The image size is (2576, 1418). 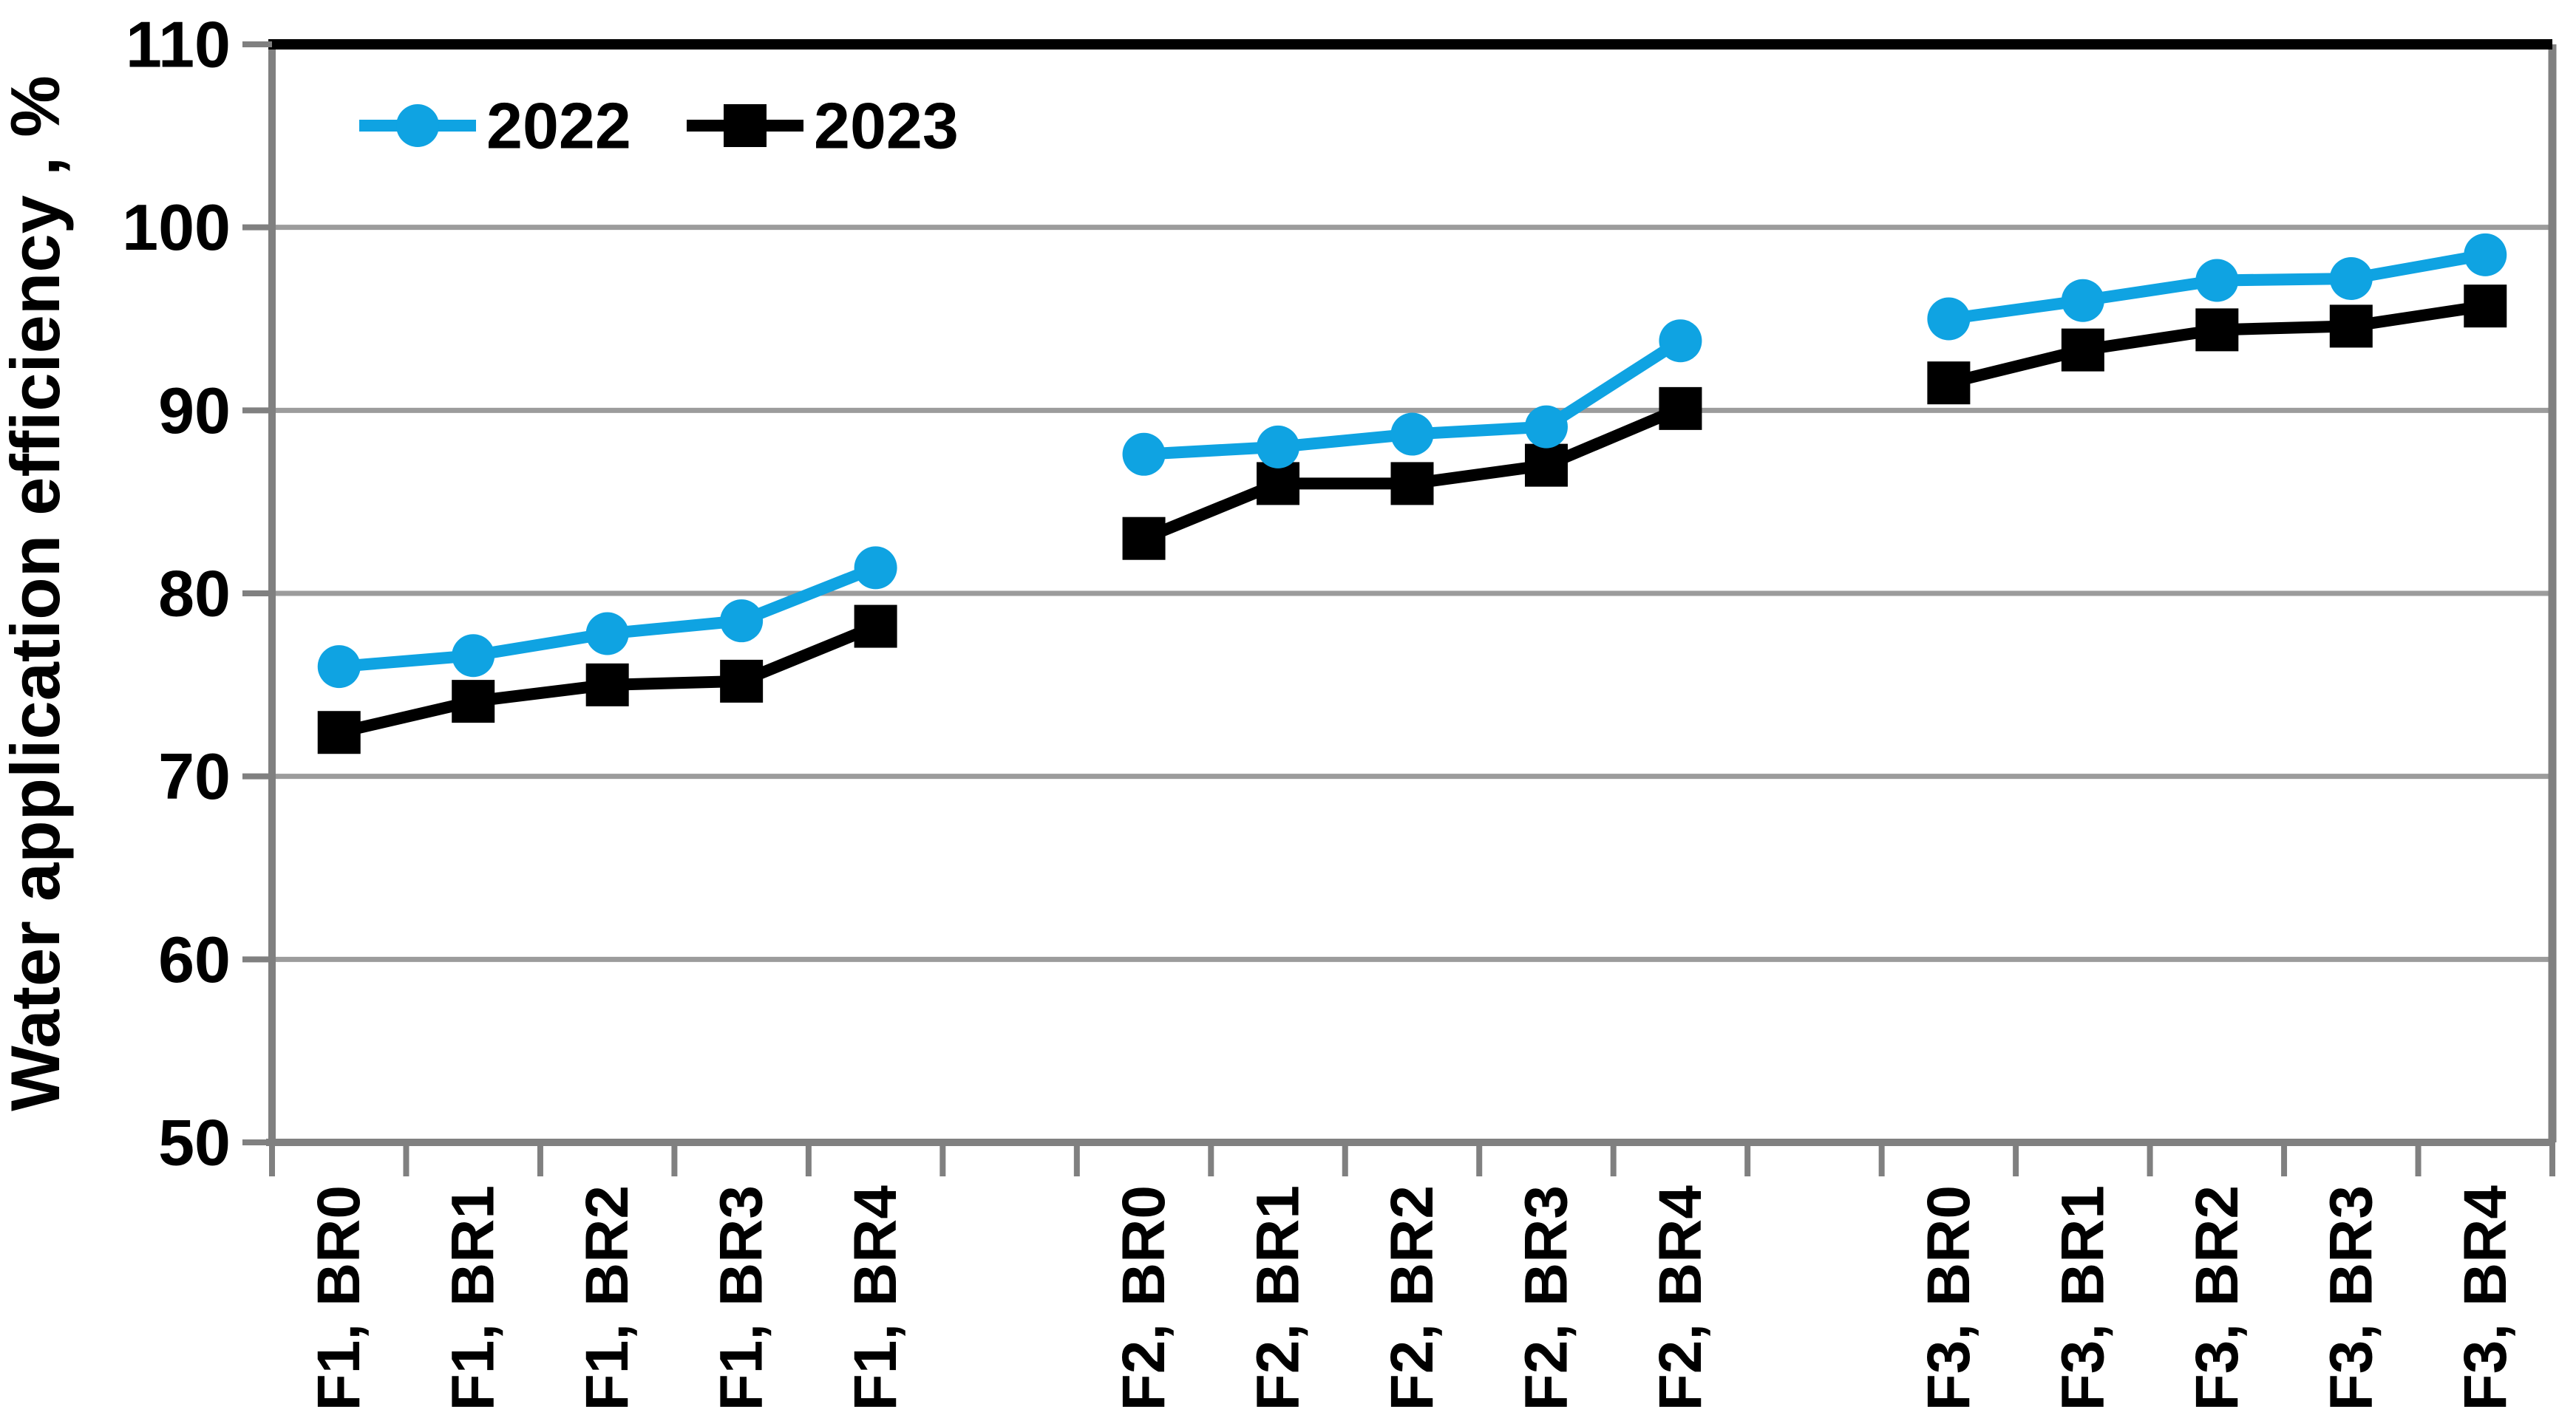 I want to click on legend-item-2023: 2023, so click(x=823, y=126).